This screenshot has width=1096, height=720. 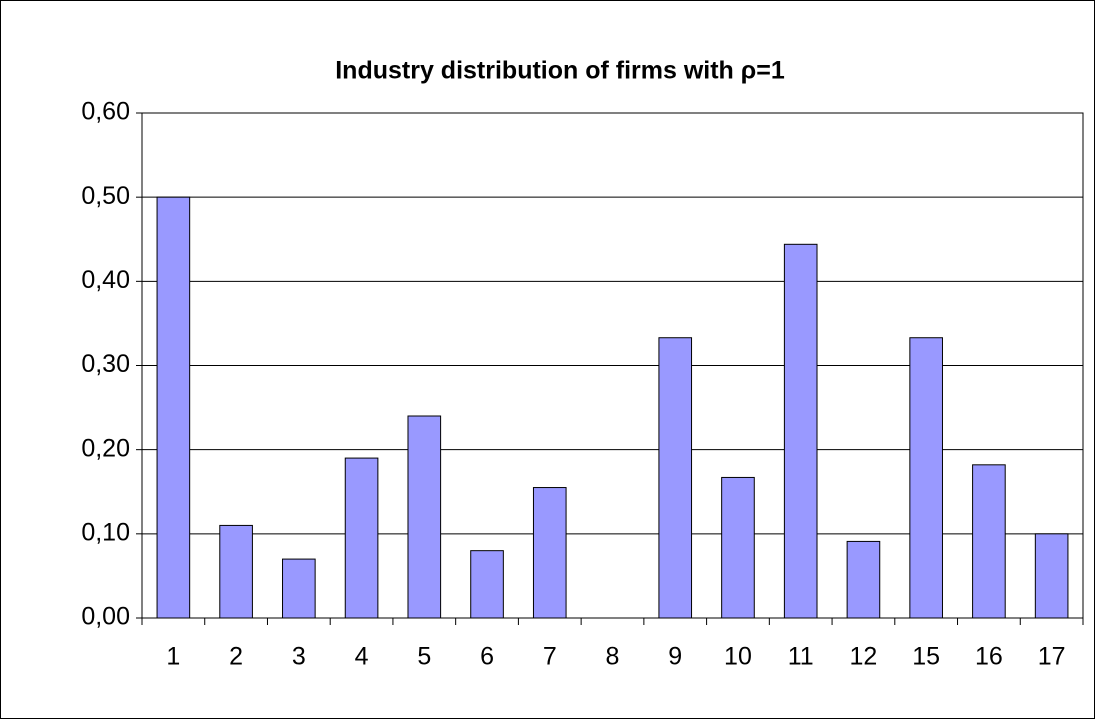 I want to click on chart-title: Industry distribution of firms with ρ=1, so click(x=560, y=71).